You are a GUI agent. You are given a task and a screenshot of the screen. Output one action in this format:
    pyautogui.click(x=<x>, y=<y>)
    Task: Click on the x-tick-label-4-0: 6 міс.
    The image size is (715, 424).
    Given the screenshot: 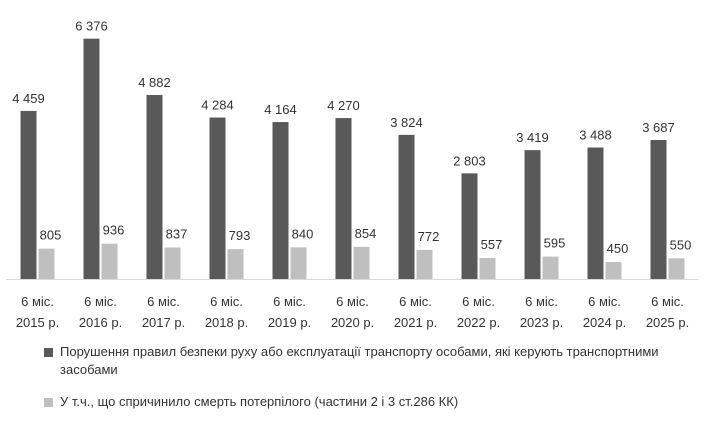 What is the action you would take?
    pyautogui.click(x=289, y=301)
    